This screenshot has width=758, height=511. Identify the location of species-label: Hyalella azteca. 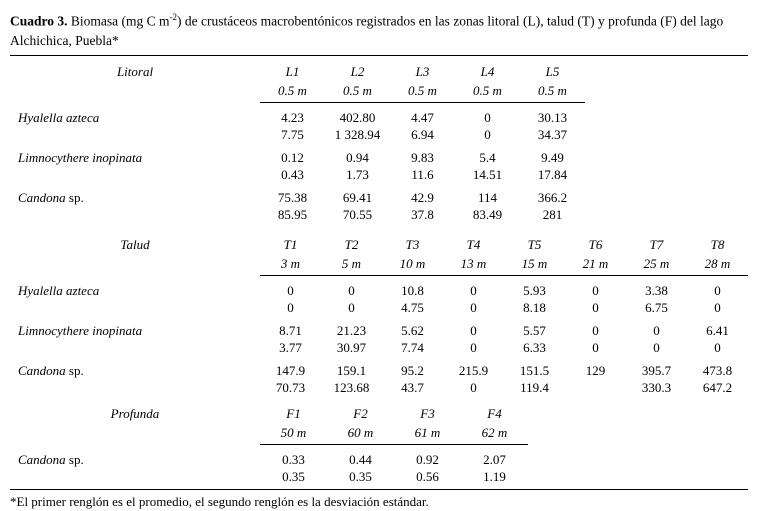
(135, 117).